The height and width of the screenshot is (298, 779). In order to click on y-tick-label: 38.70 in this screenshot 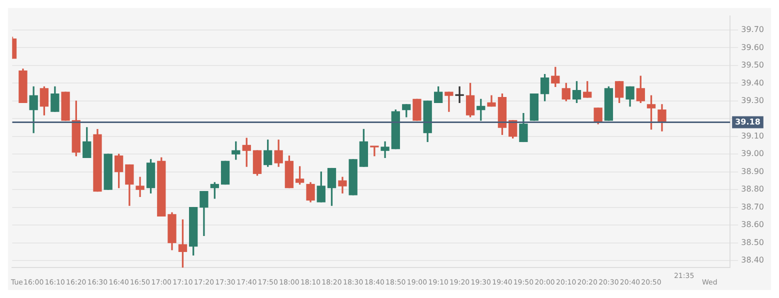, I will do `click(752, 207)`.